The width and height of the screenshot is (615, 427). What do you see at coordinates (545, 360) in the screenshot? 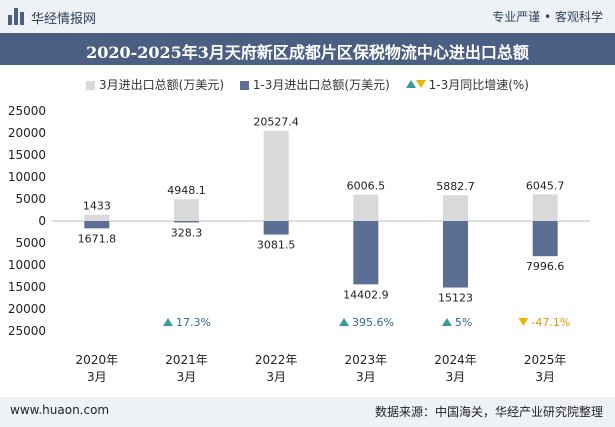
I see `x-category-year: 2025年` at bounding box center [545, 360].